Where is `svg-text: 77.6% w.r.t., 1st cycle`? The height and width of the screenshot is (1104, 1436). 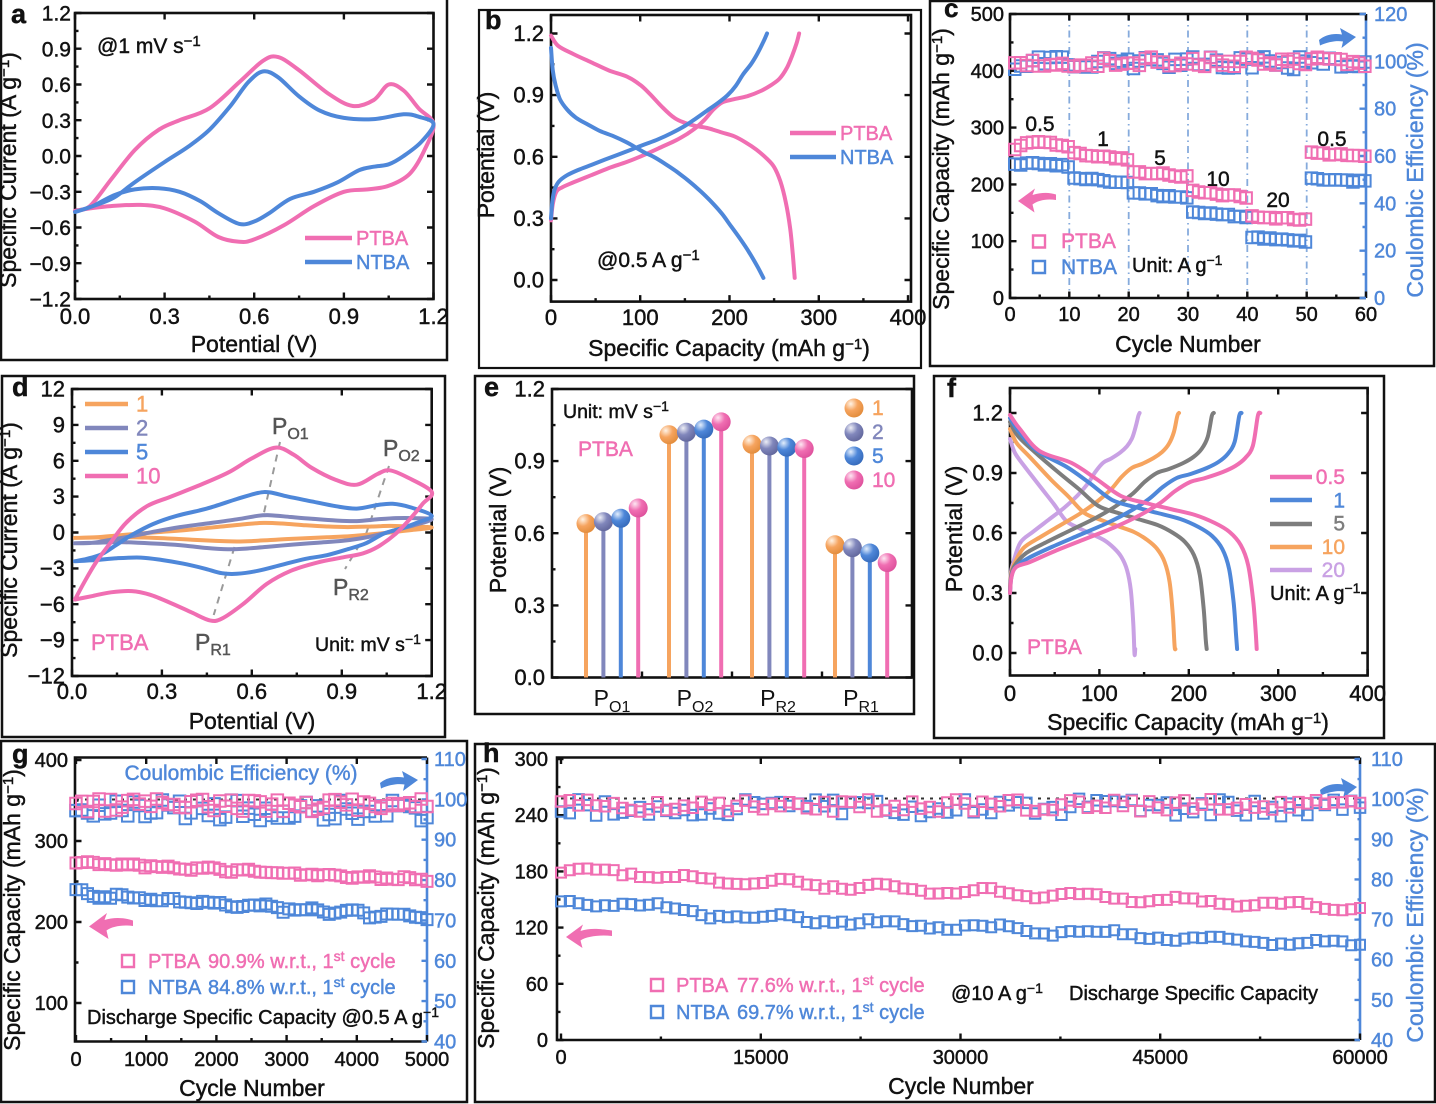
svg-text: 77.6% w.r.t., 1st cycle is located at coordinates (831, 984).